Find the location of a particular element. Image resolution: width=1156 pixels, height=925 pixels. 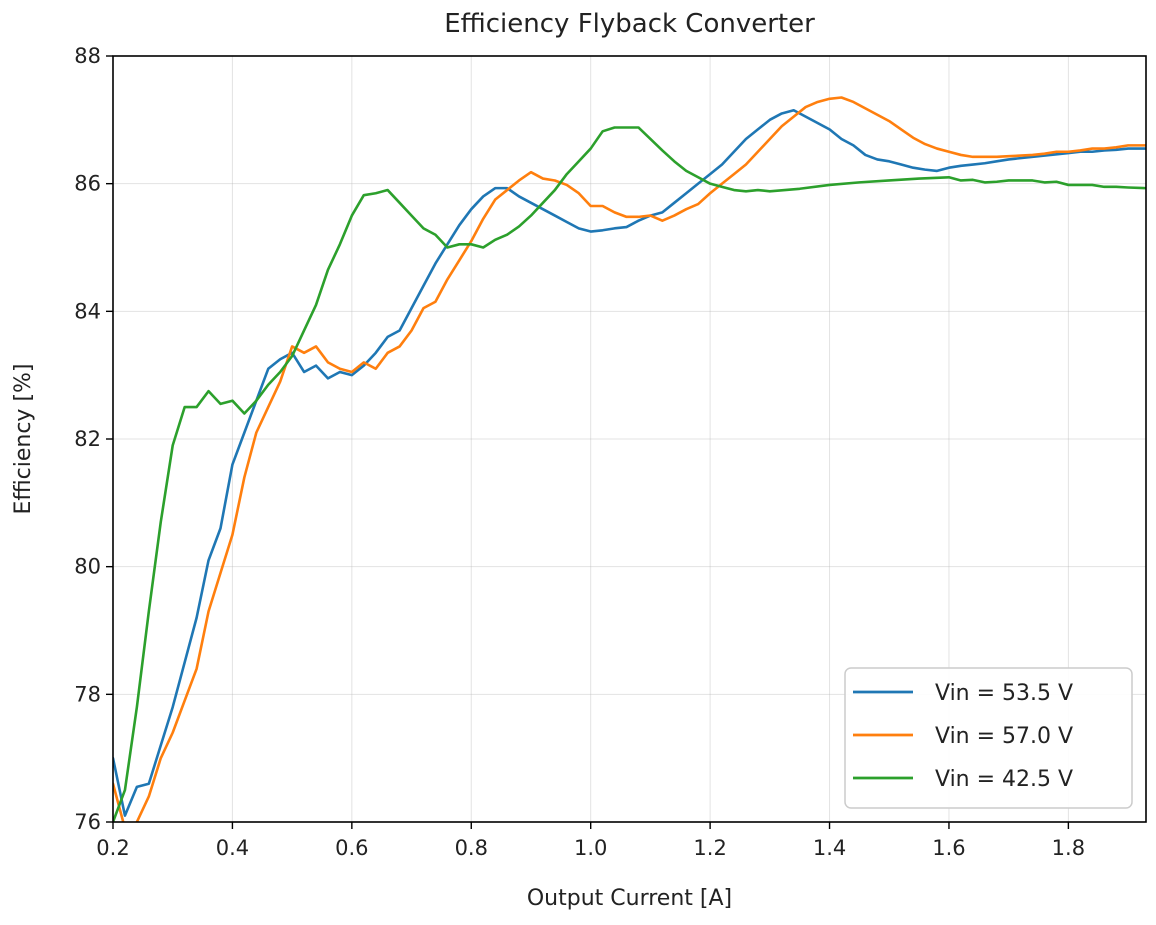

legend: Vin = 53.5 V Vin = 57.0 V Vin = 42.5 V is located at coordinates (988, 738).